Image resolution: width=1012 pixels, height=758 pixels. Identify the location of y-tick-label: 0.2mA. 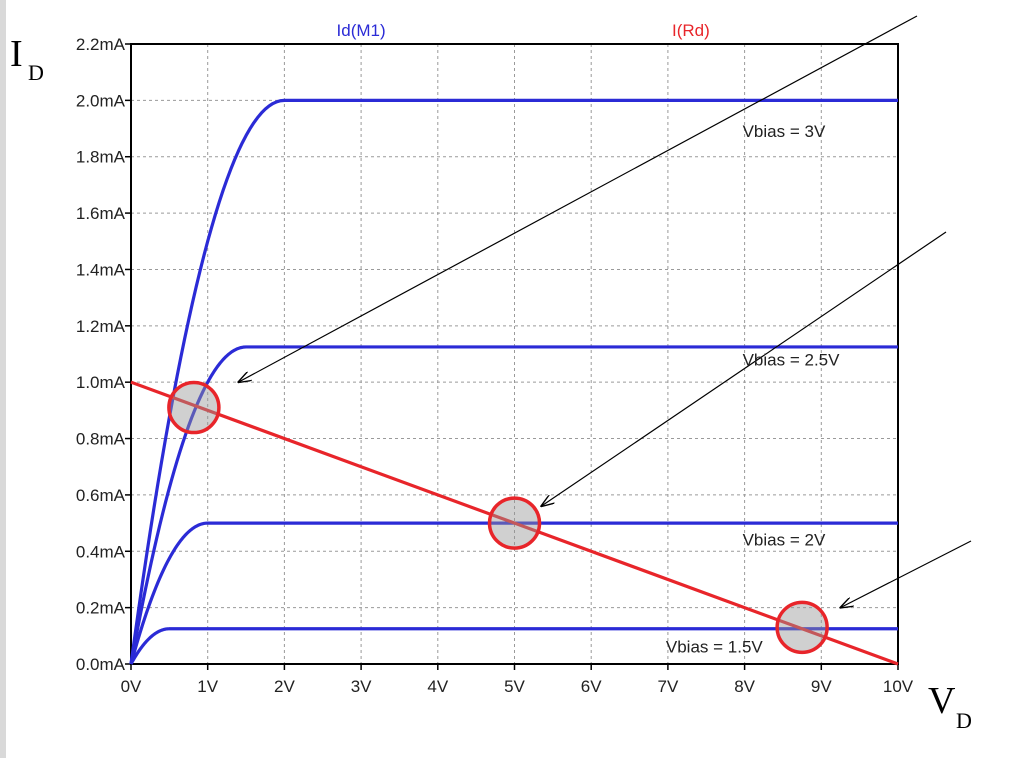
(101, 608).